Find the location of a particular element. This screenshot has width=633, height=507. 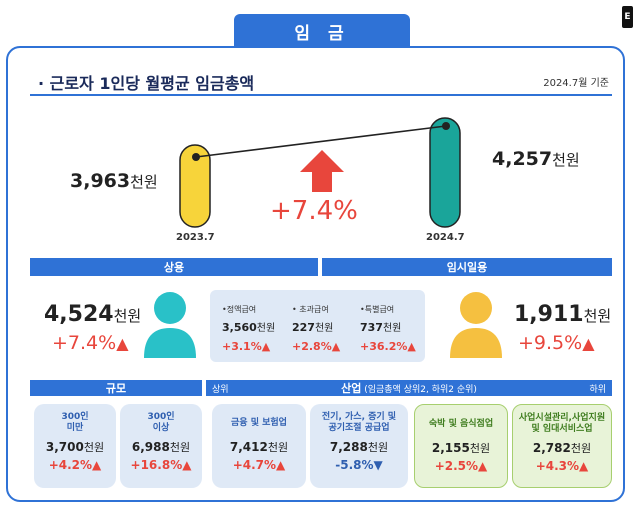

temp-unit: 천원 is located at coordinates (597, 316).